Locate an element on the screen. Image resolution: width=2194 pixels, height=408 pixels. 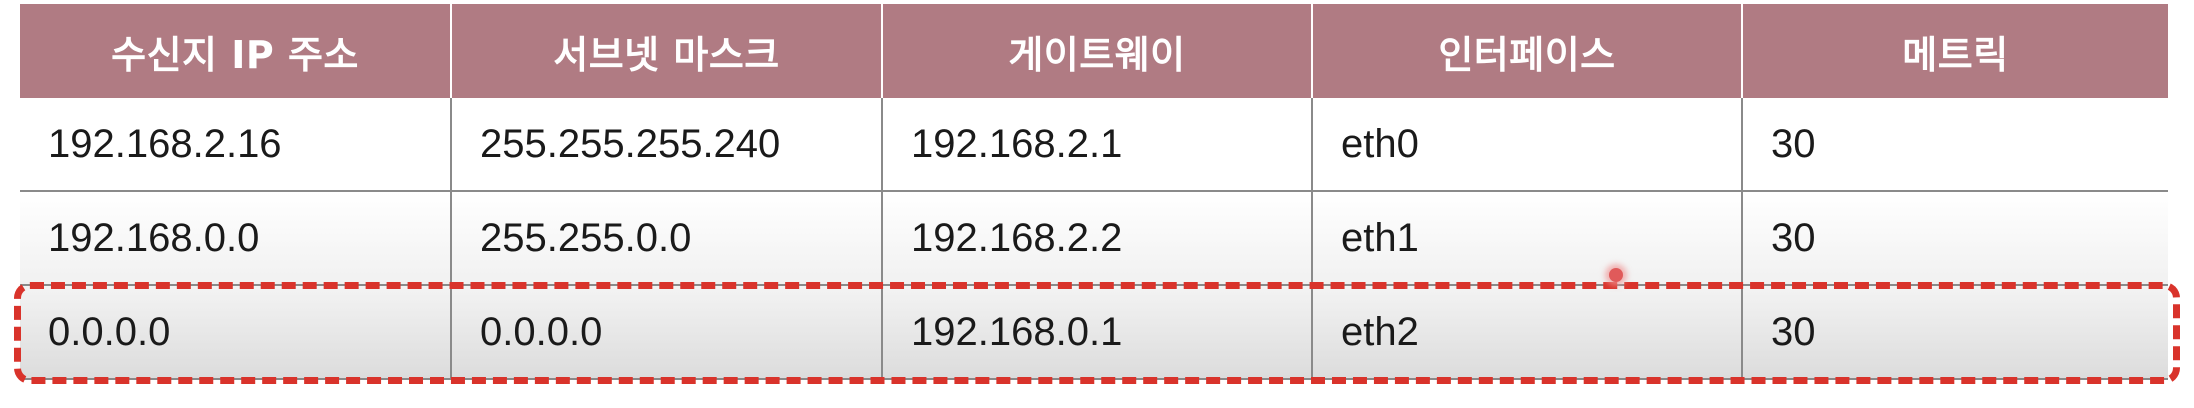
cell-gateway: 192.168.2.1 is located at coordinates (1097, 145).